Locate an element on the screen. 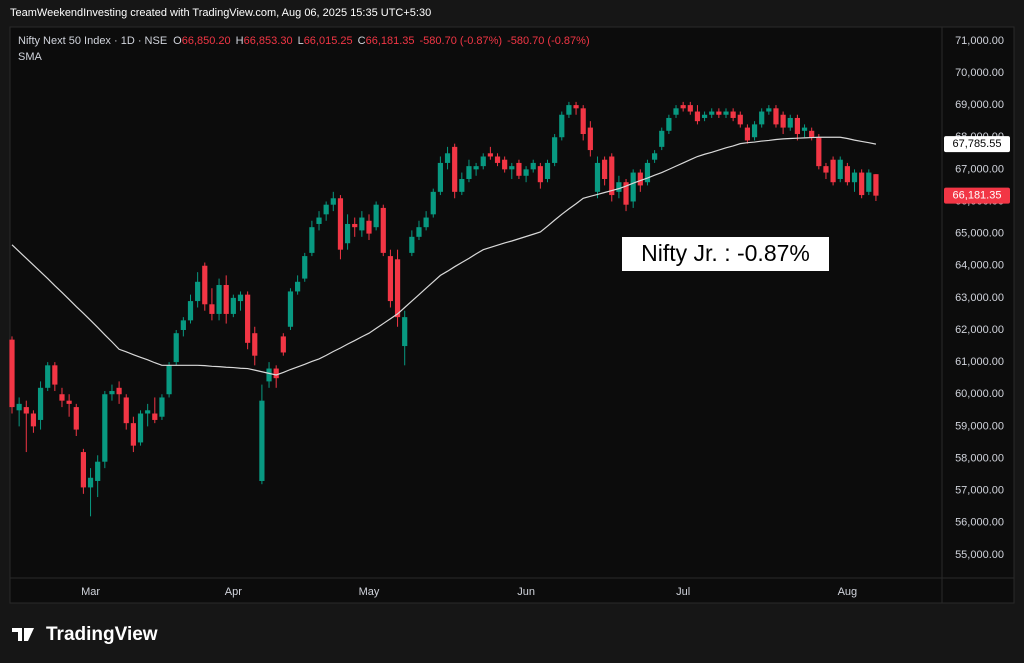  x-tick-label: Aug is located at coordinates (848, 592).